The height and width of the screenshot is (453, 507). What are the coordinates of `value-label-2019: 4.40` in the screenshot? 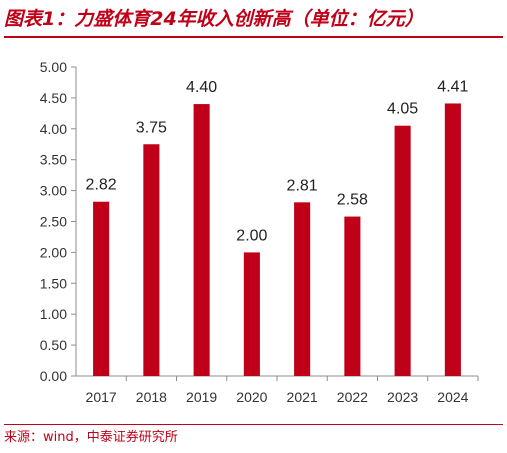 It's located at (201, 87).